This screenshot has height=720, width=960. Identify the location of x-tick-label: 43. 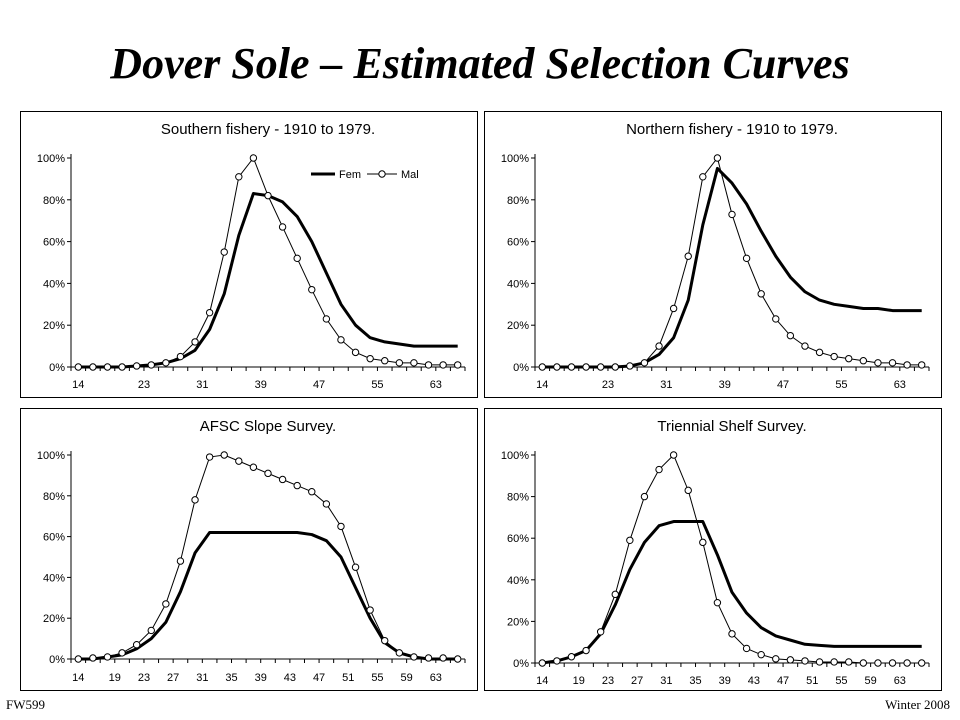
(754, 681).